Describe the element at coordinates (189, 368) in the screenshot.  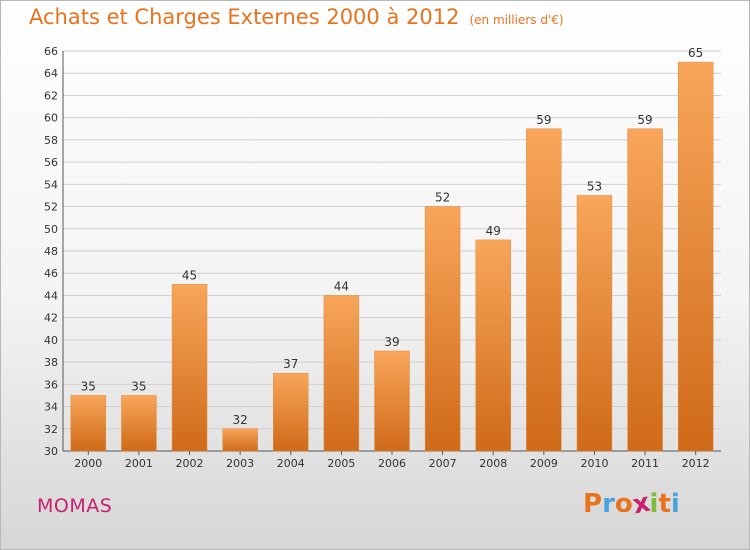
I see `bar-2002` at that location.